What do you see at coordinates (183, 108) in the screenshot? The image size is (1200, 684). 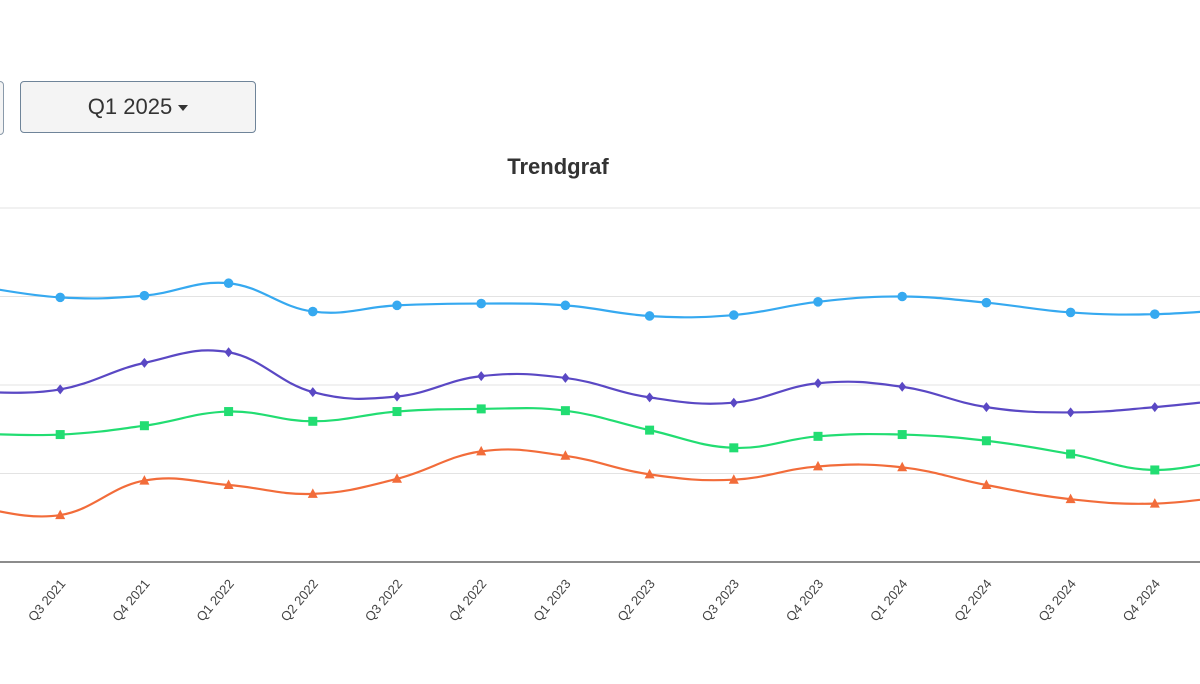 I see `caret-down-icon` at bounding box center [183, 108].